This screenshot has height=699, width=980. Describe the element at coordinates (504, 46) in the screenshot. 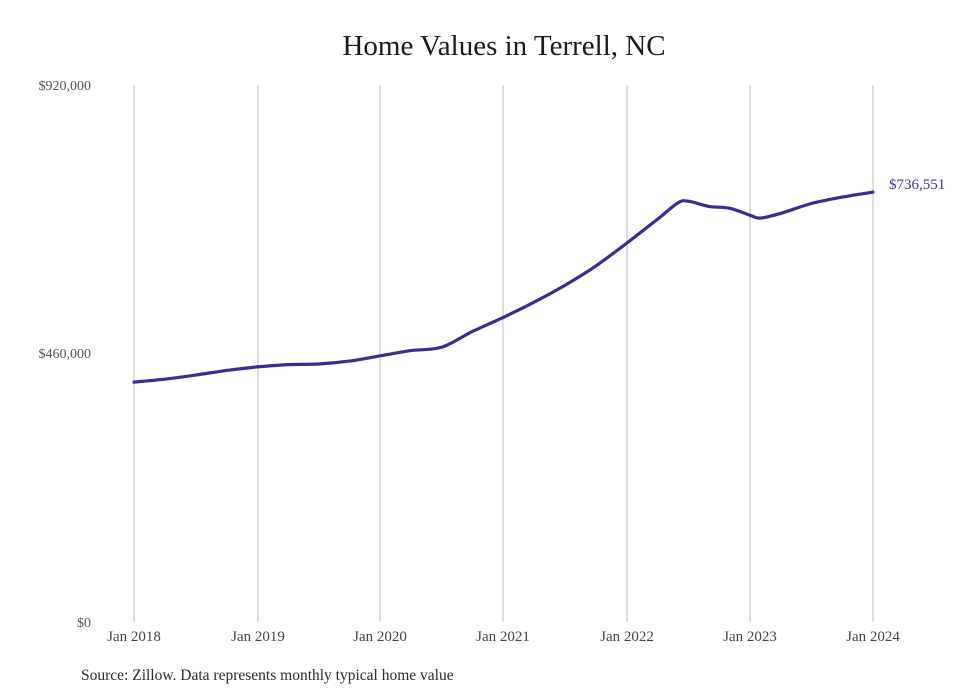

I see `chart-title: Home Values in Terrell, NC` at that location.